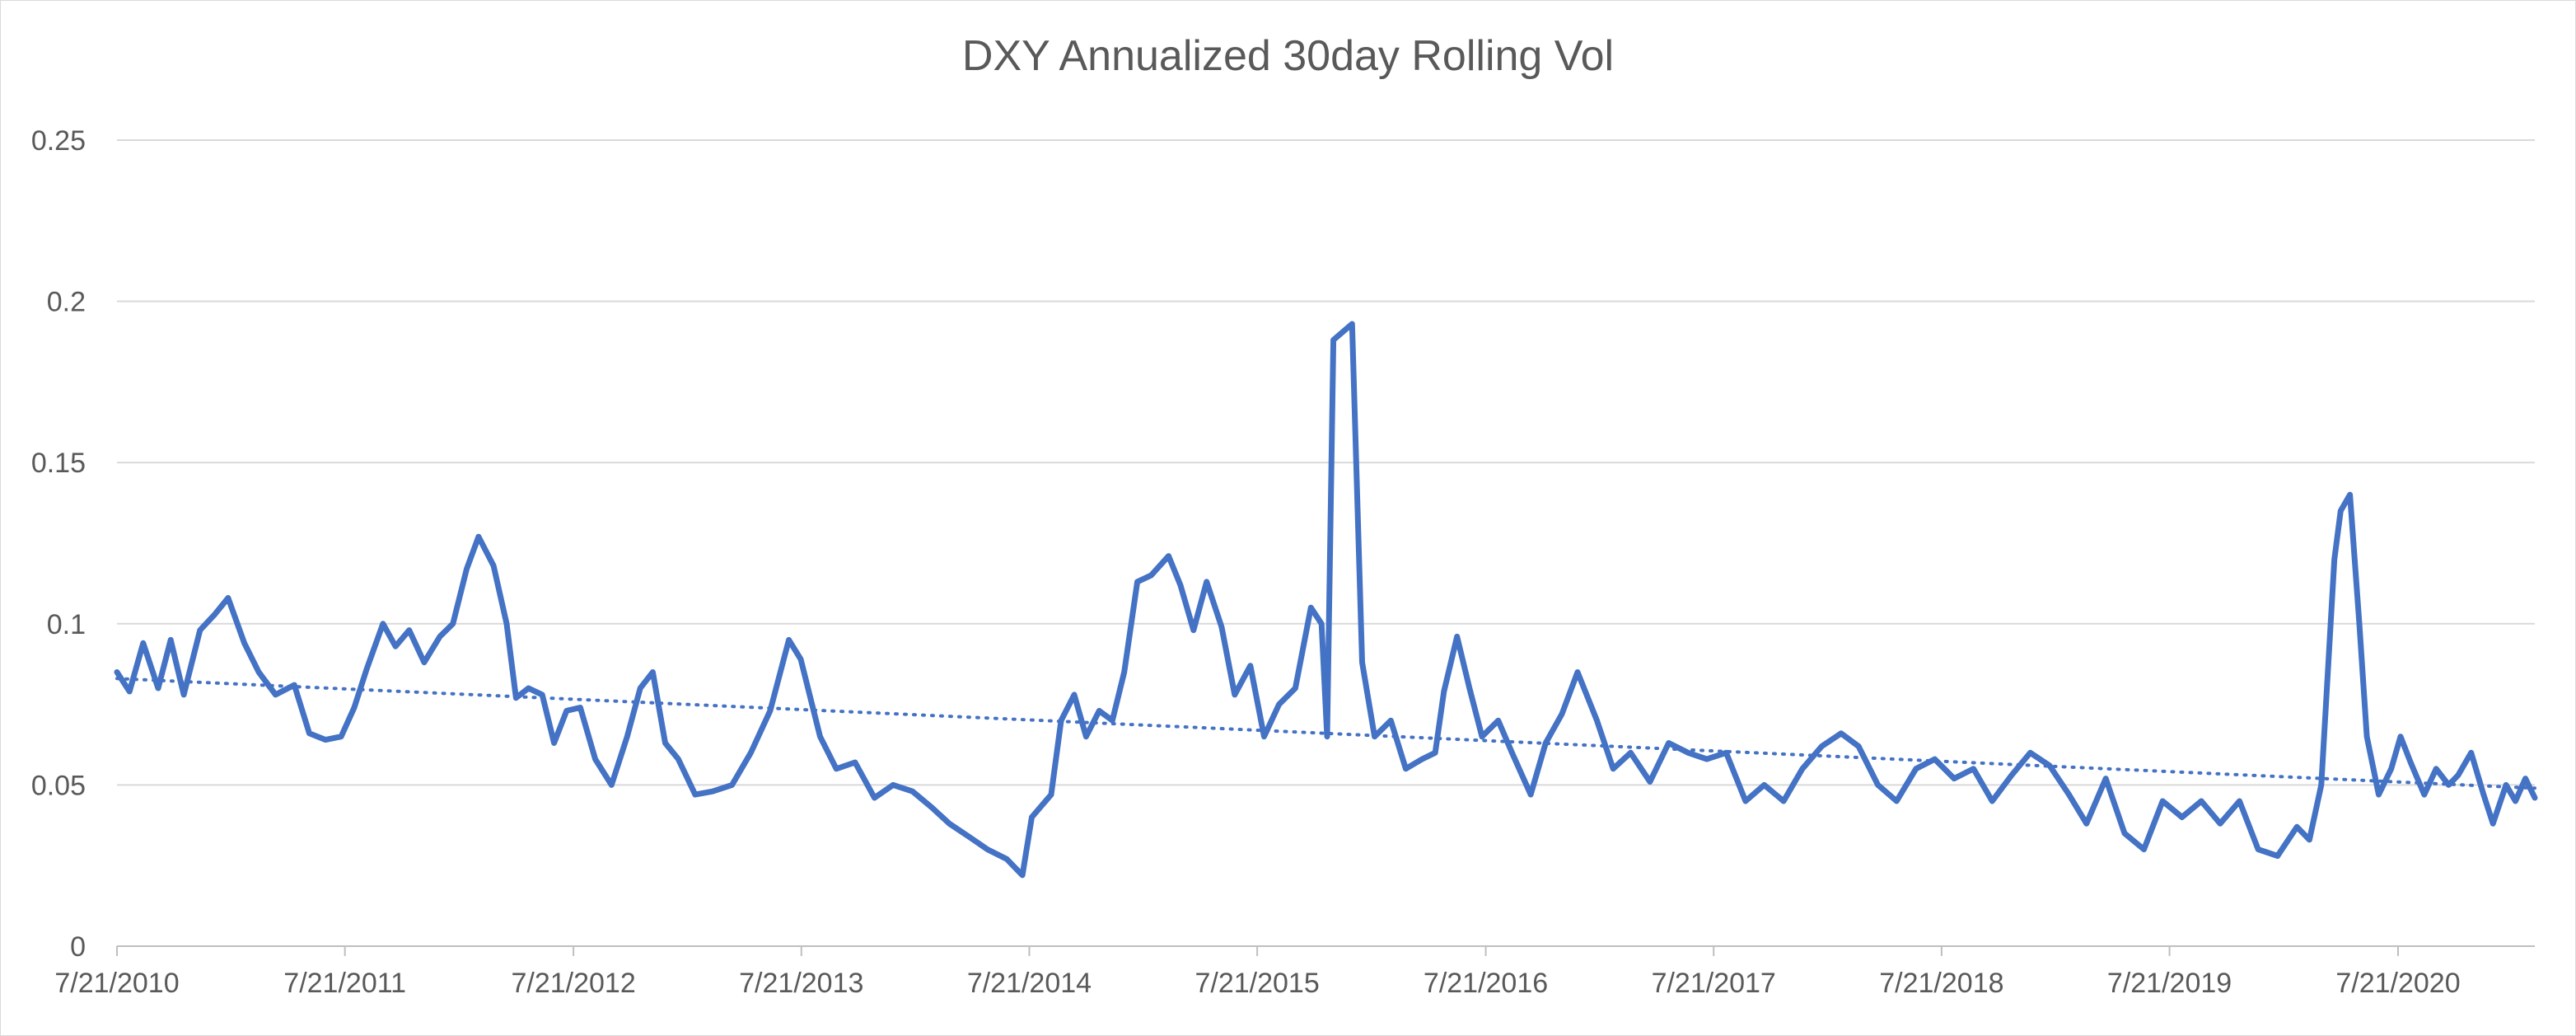 Image resolution: width=2576 pixels, height=1036 pixels. What do you see at coordinates (1029, 983) in the screenshot?
I see `x-tick-label: 7/21/2014` at bounding box center [1029, 983].